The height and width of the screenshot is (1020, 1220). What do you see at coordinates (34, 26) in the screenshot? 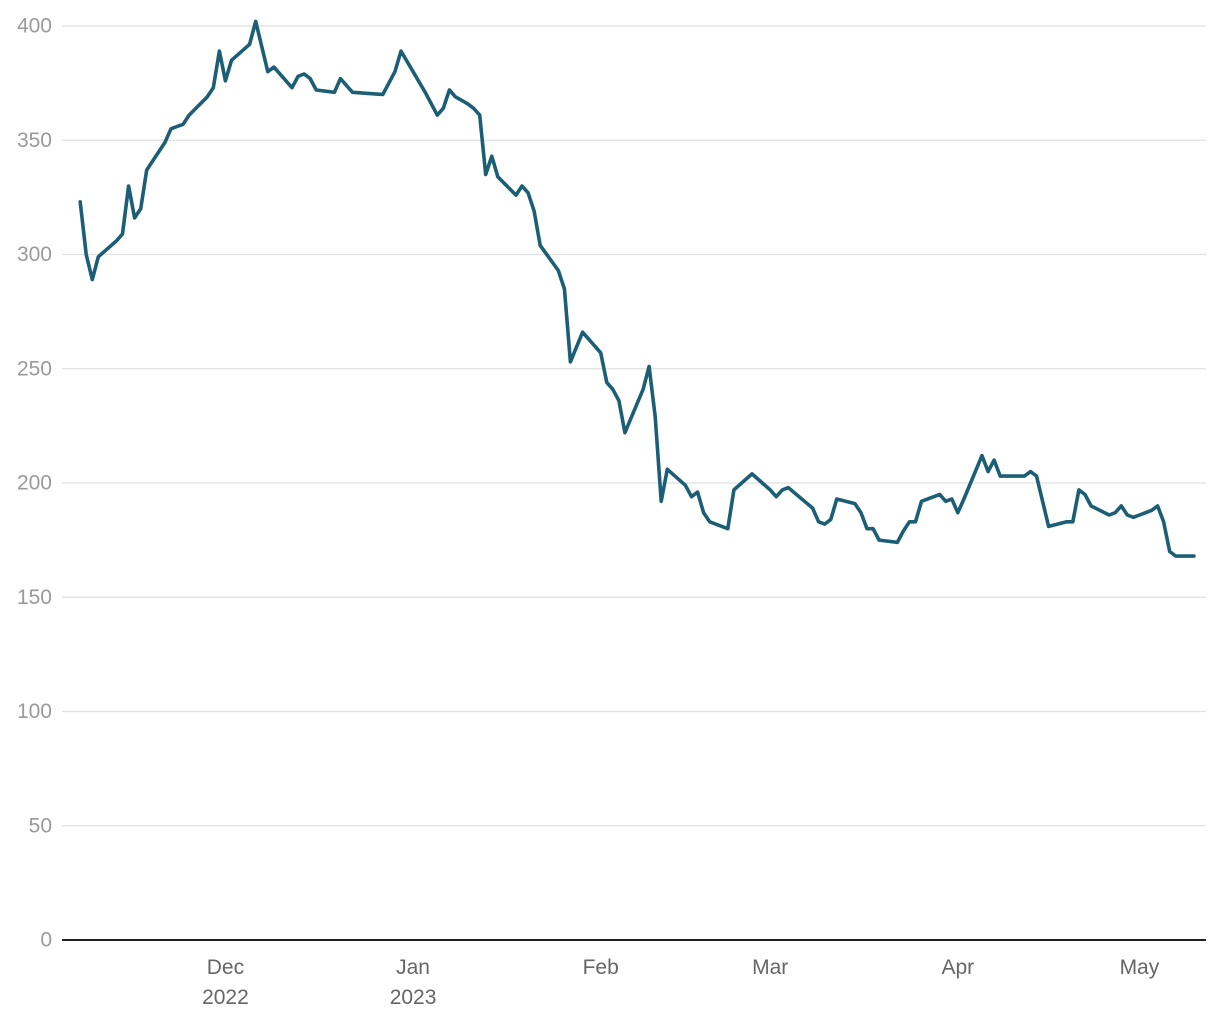
I see `y-tick-label: 400` at bounding box center [34, 26].